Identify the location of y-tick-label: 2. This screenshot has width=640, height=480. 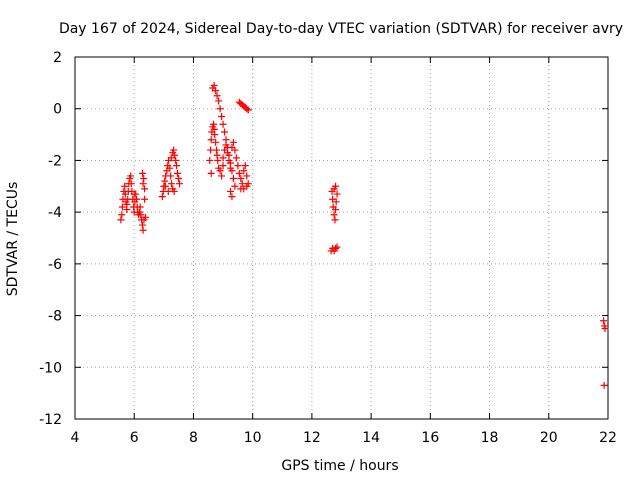
(57, 58).